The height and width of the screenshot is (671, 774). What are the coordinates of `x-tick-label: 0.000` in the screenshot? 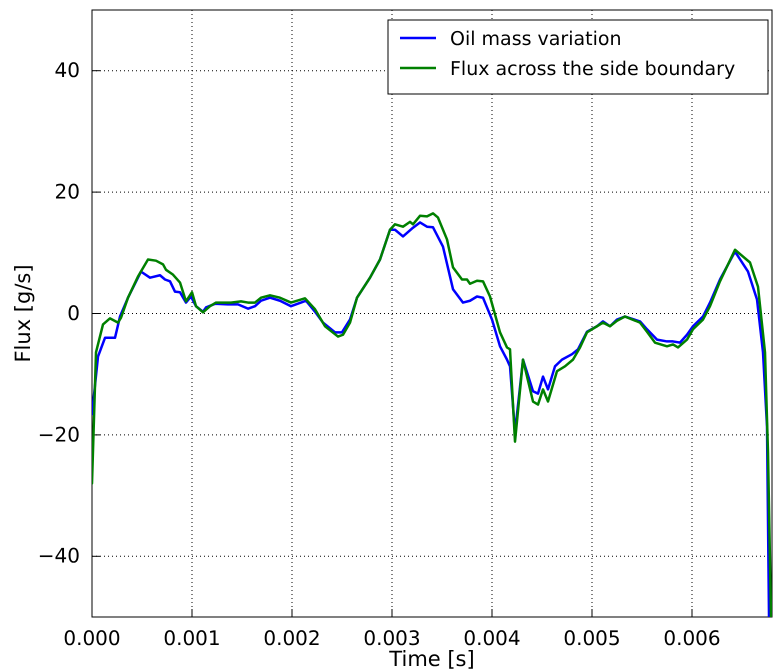 It's located at (92, 638).